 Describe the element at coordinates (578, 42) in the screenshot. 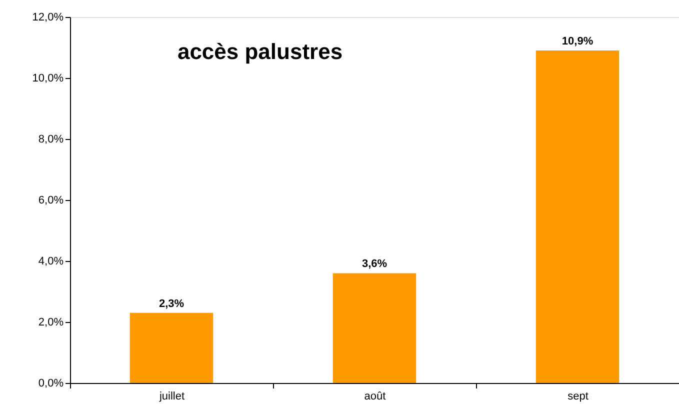

I see `data-label: 10,9%` at that location.